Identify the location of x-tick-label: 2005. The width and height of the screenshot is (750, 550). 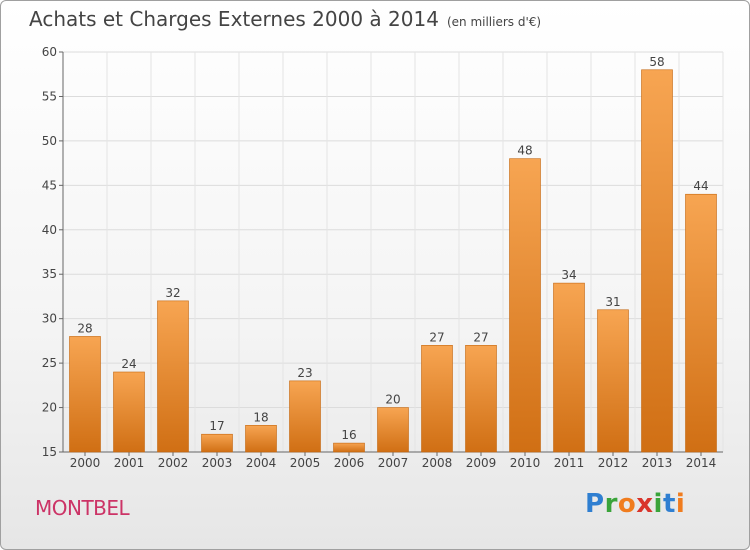
(305, 463).